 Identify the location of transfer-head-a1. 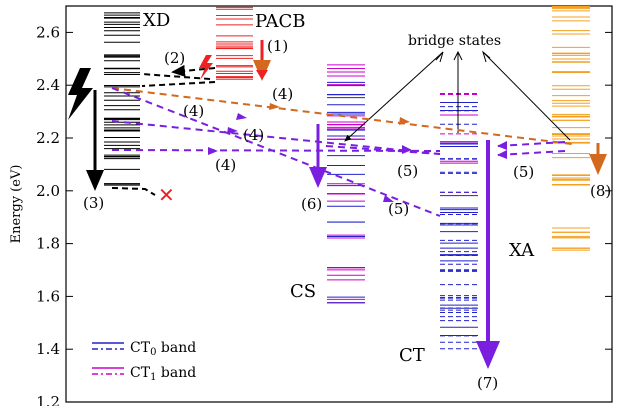
(241, 116).